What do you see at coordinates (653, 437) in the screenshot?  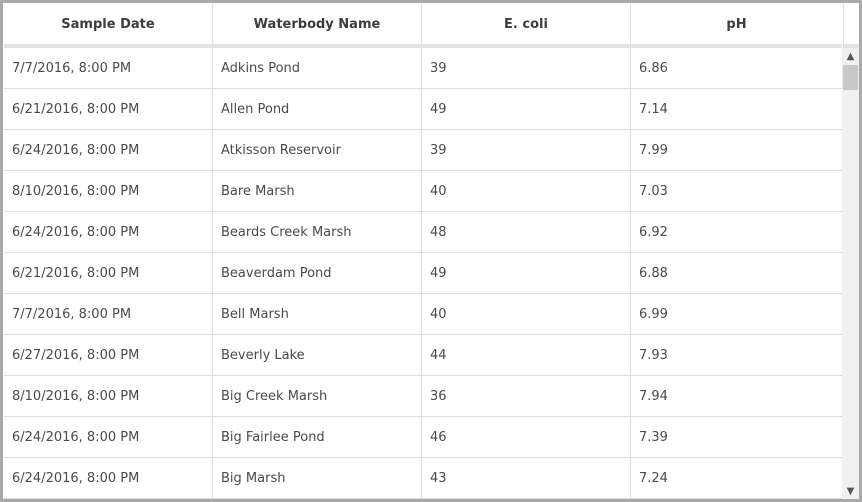 I see `ph-cell: 7.39` at bounding box center [653, 437].